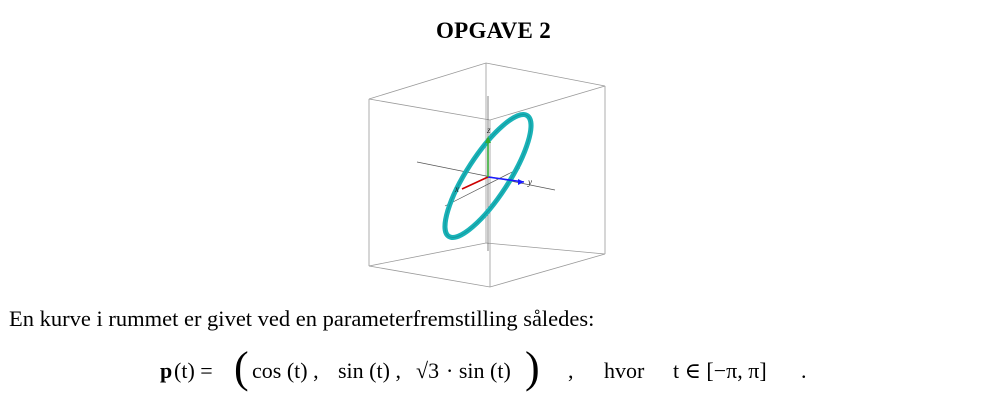 The width and height of the screenshot is (987, 404). I want to click on formula-sin-scaled: · sin (t), so click(478, 370).